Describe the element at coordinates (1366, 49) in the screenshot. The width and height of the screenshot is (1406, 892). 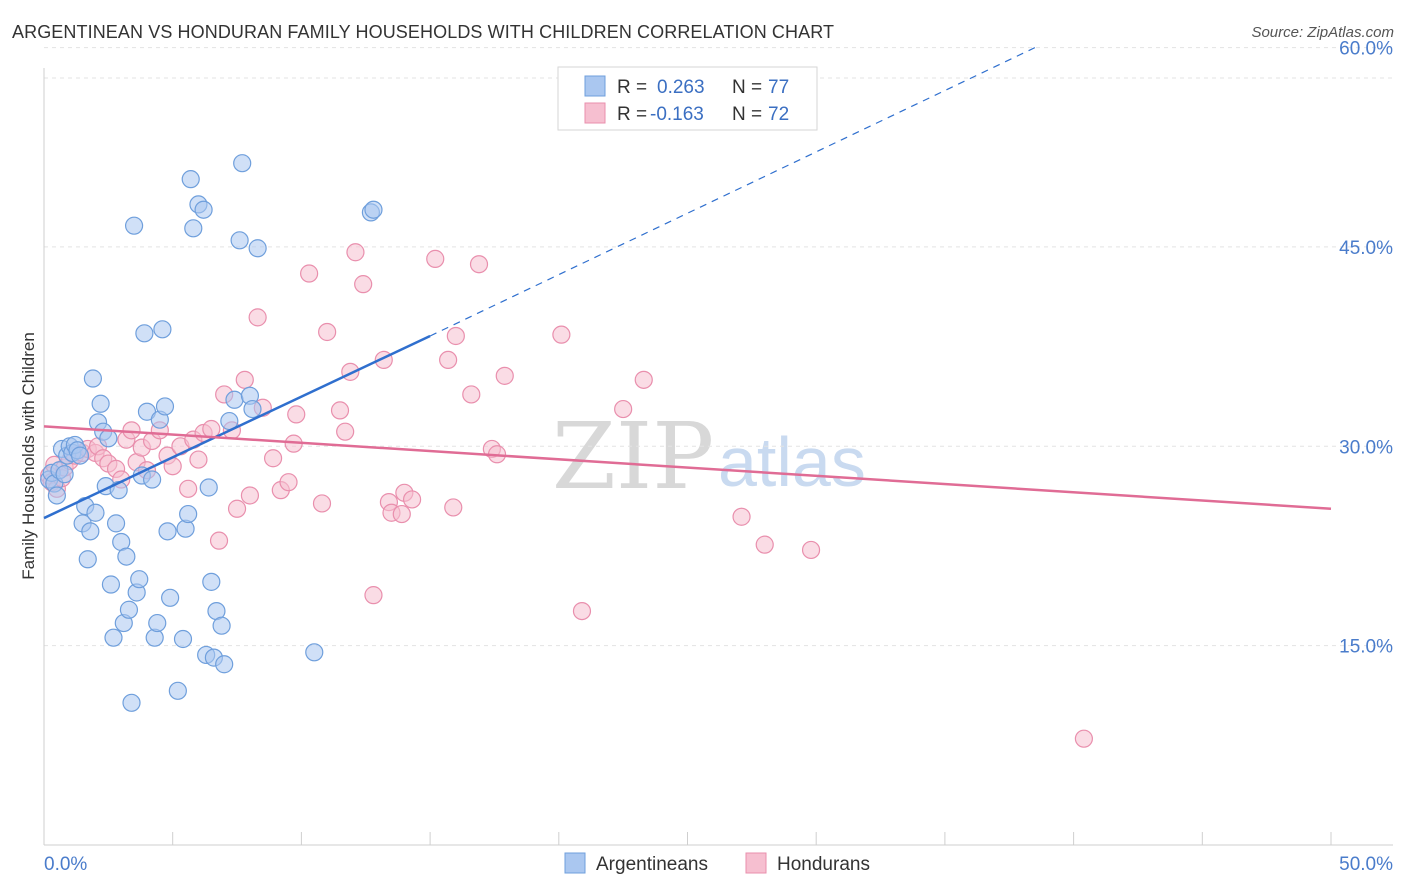
I see `y-tick-label-60: 60.0%` at that location.